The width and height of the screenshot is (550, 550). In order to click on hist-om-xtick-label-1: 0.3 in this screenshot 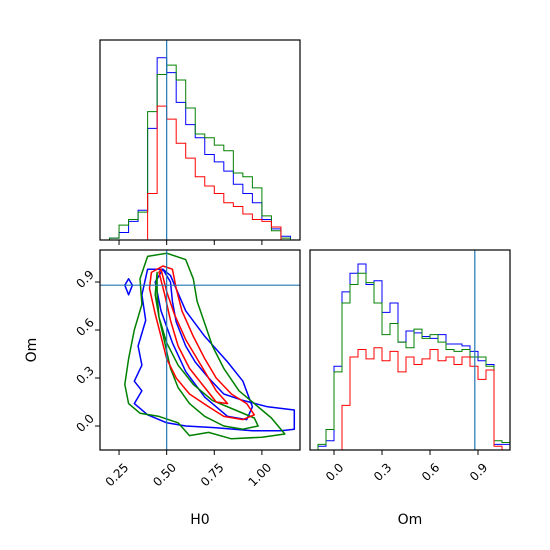, I will do `click(382, 471)`.